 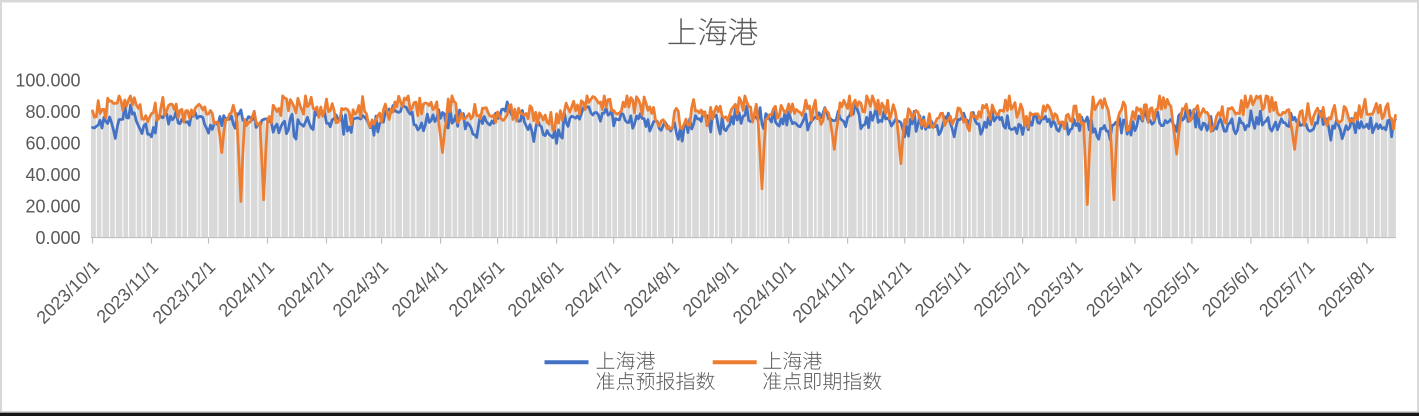 I want to click on svg-text: 40.000, so click(x=52, y=175).